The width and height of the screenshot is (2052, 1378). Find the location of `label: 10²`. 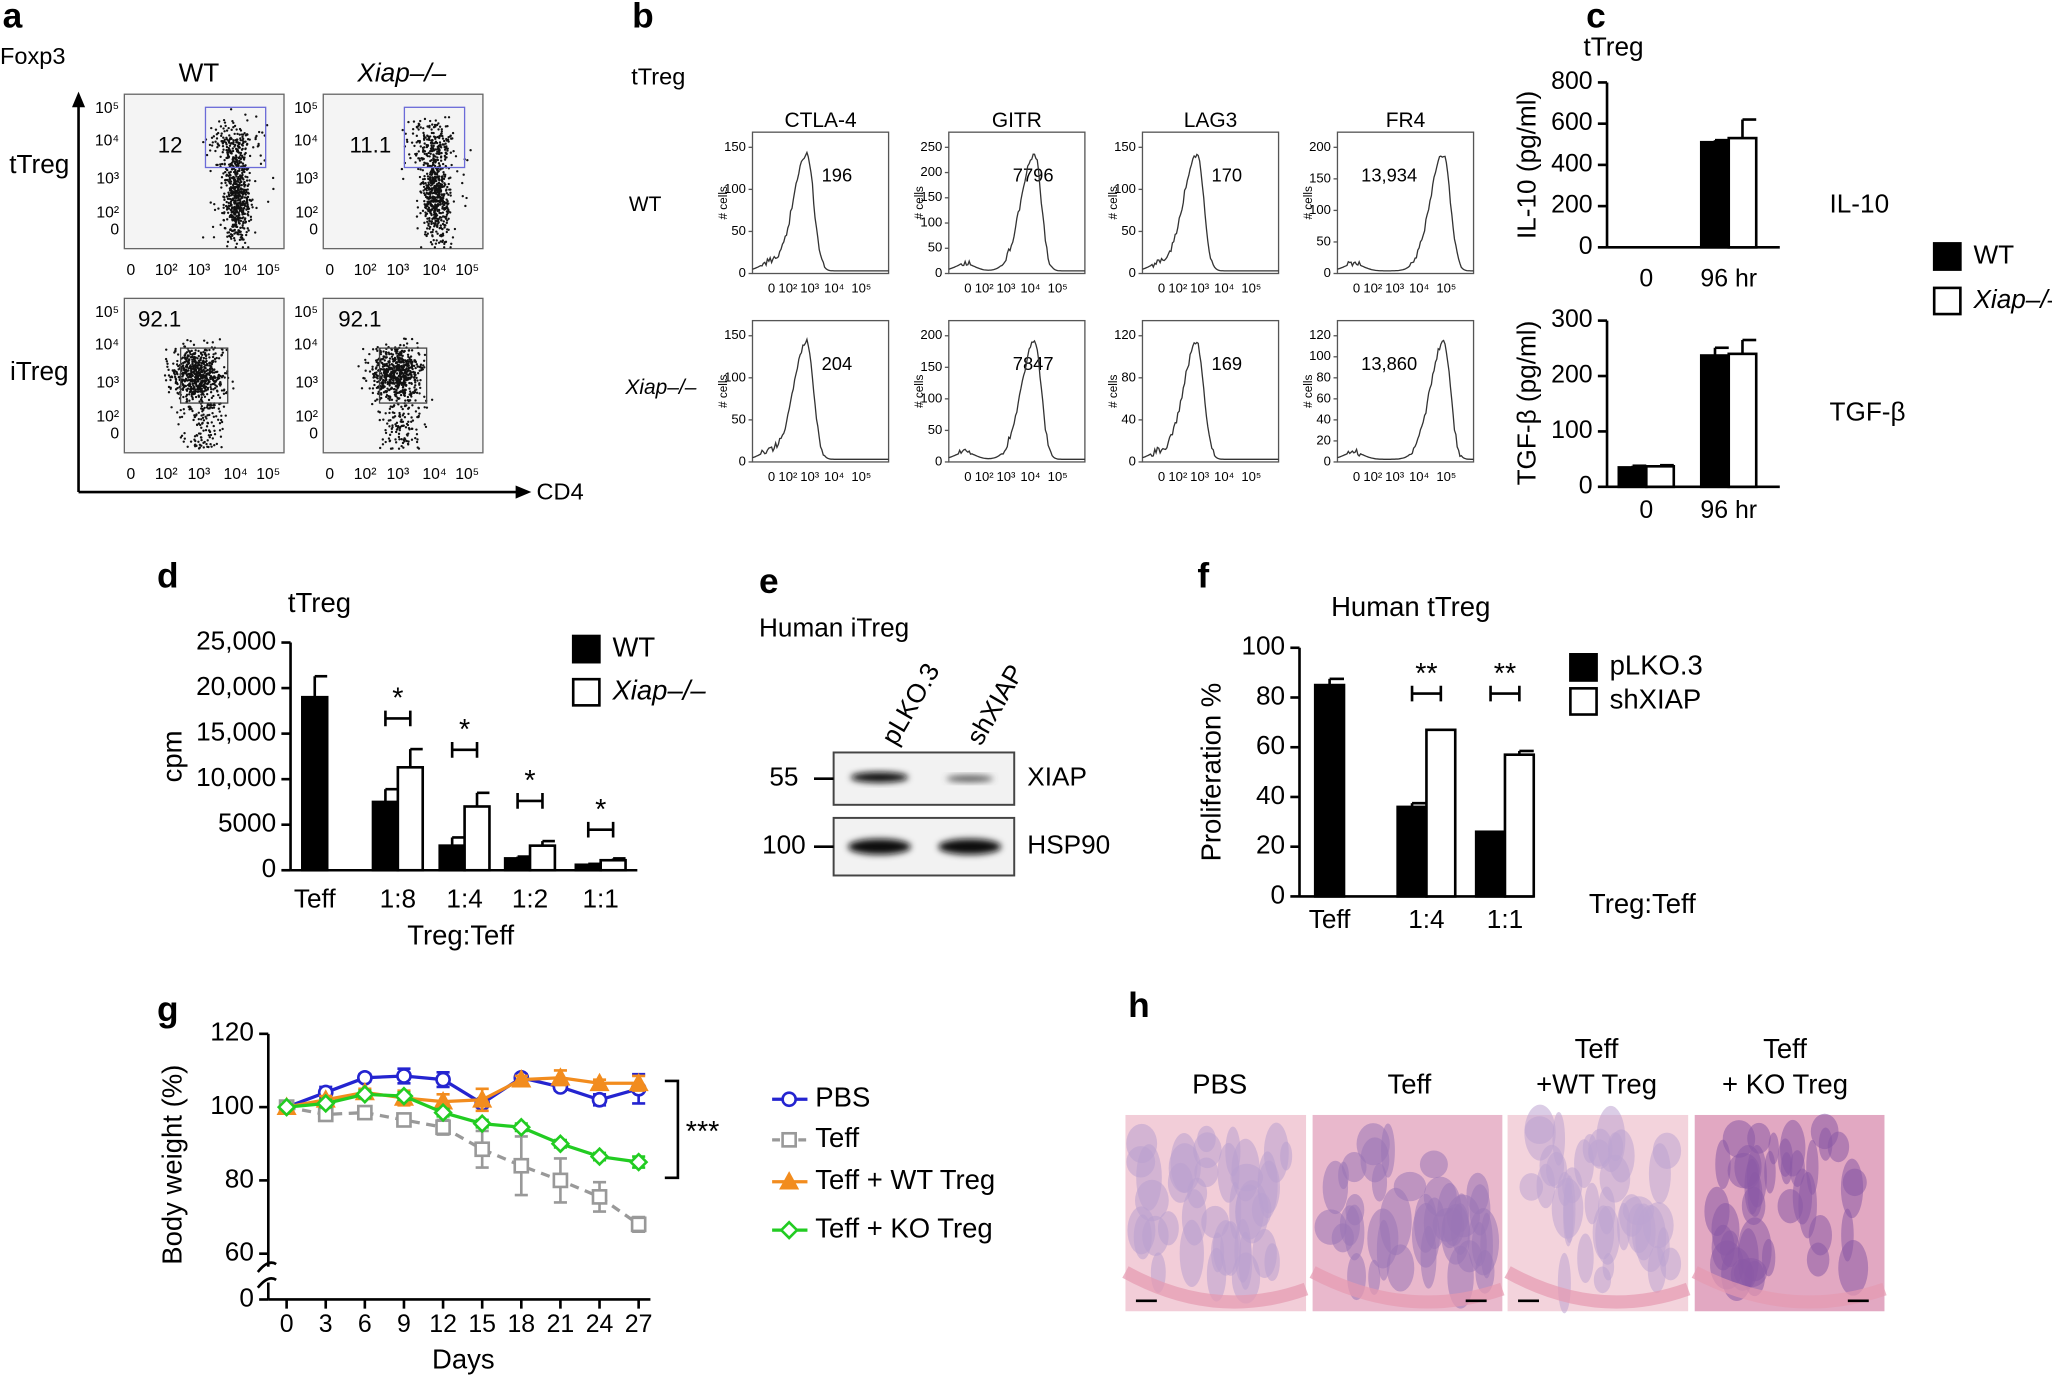

label: 10² is located at coordinates (107, 212).